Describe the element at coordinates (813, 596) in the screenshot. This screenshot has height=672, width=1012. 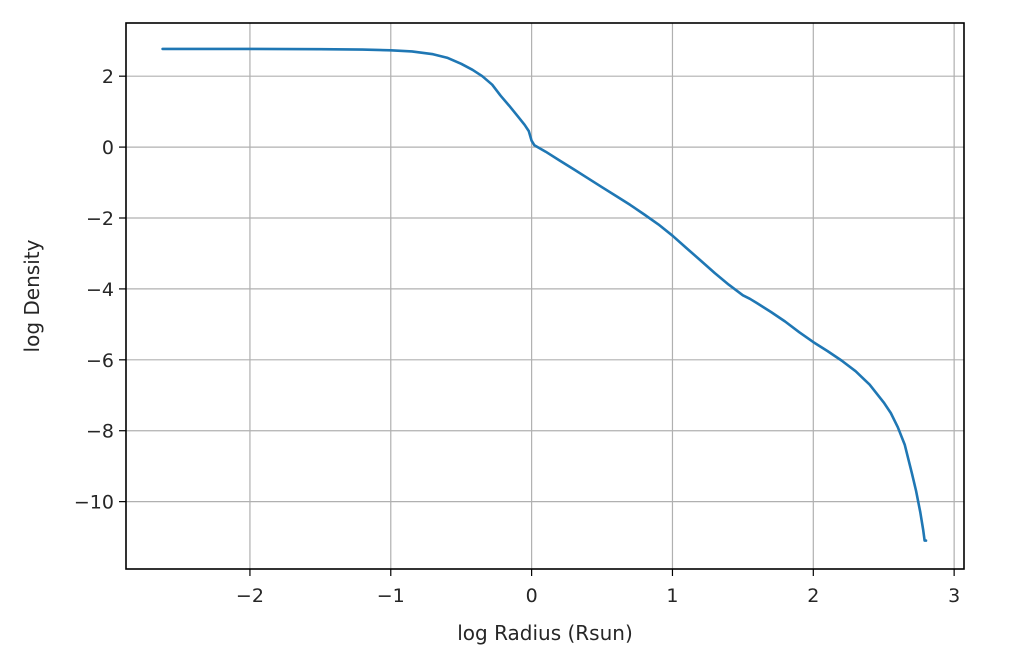
I see `x-tick-label: 2` at that location.